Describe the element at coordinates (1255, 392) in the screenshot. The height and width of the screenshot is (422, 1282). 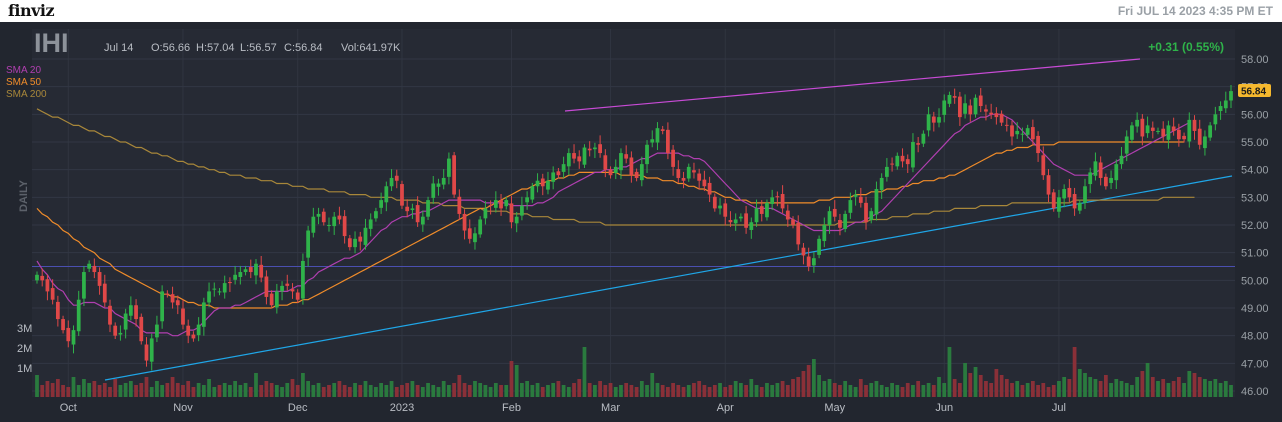
I see `y-tick-label: 46.00` at that location.